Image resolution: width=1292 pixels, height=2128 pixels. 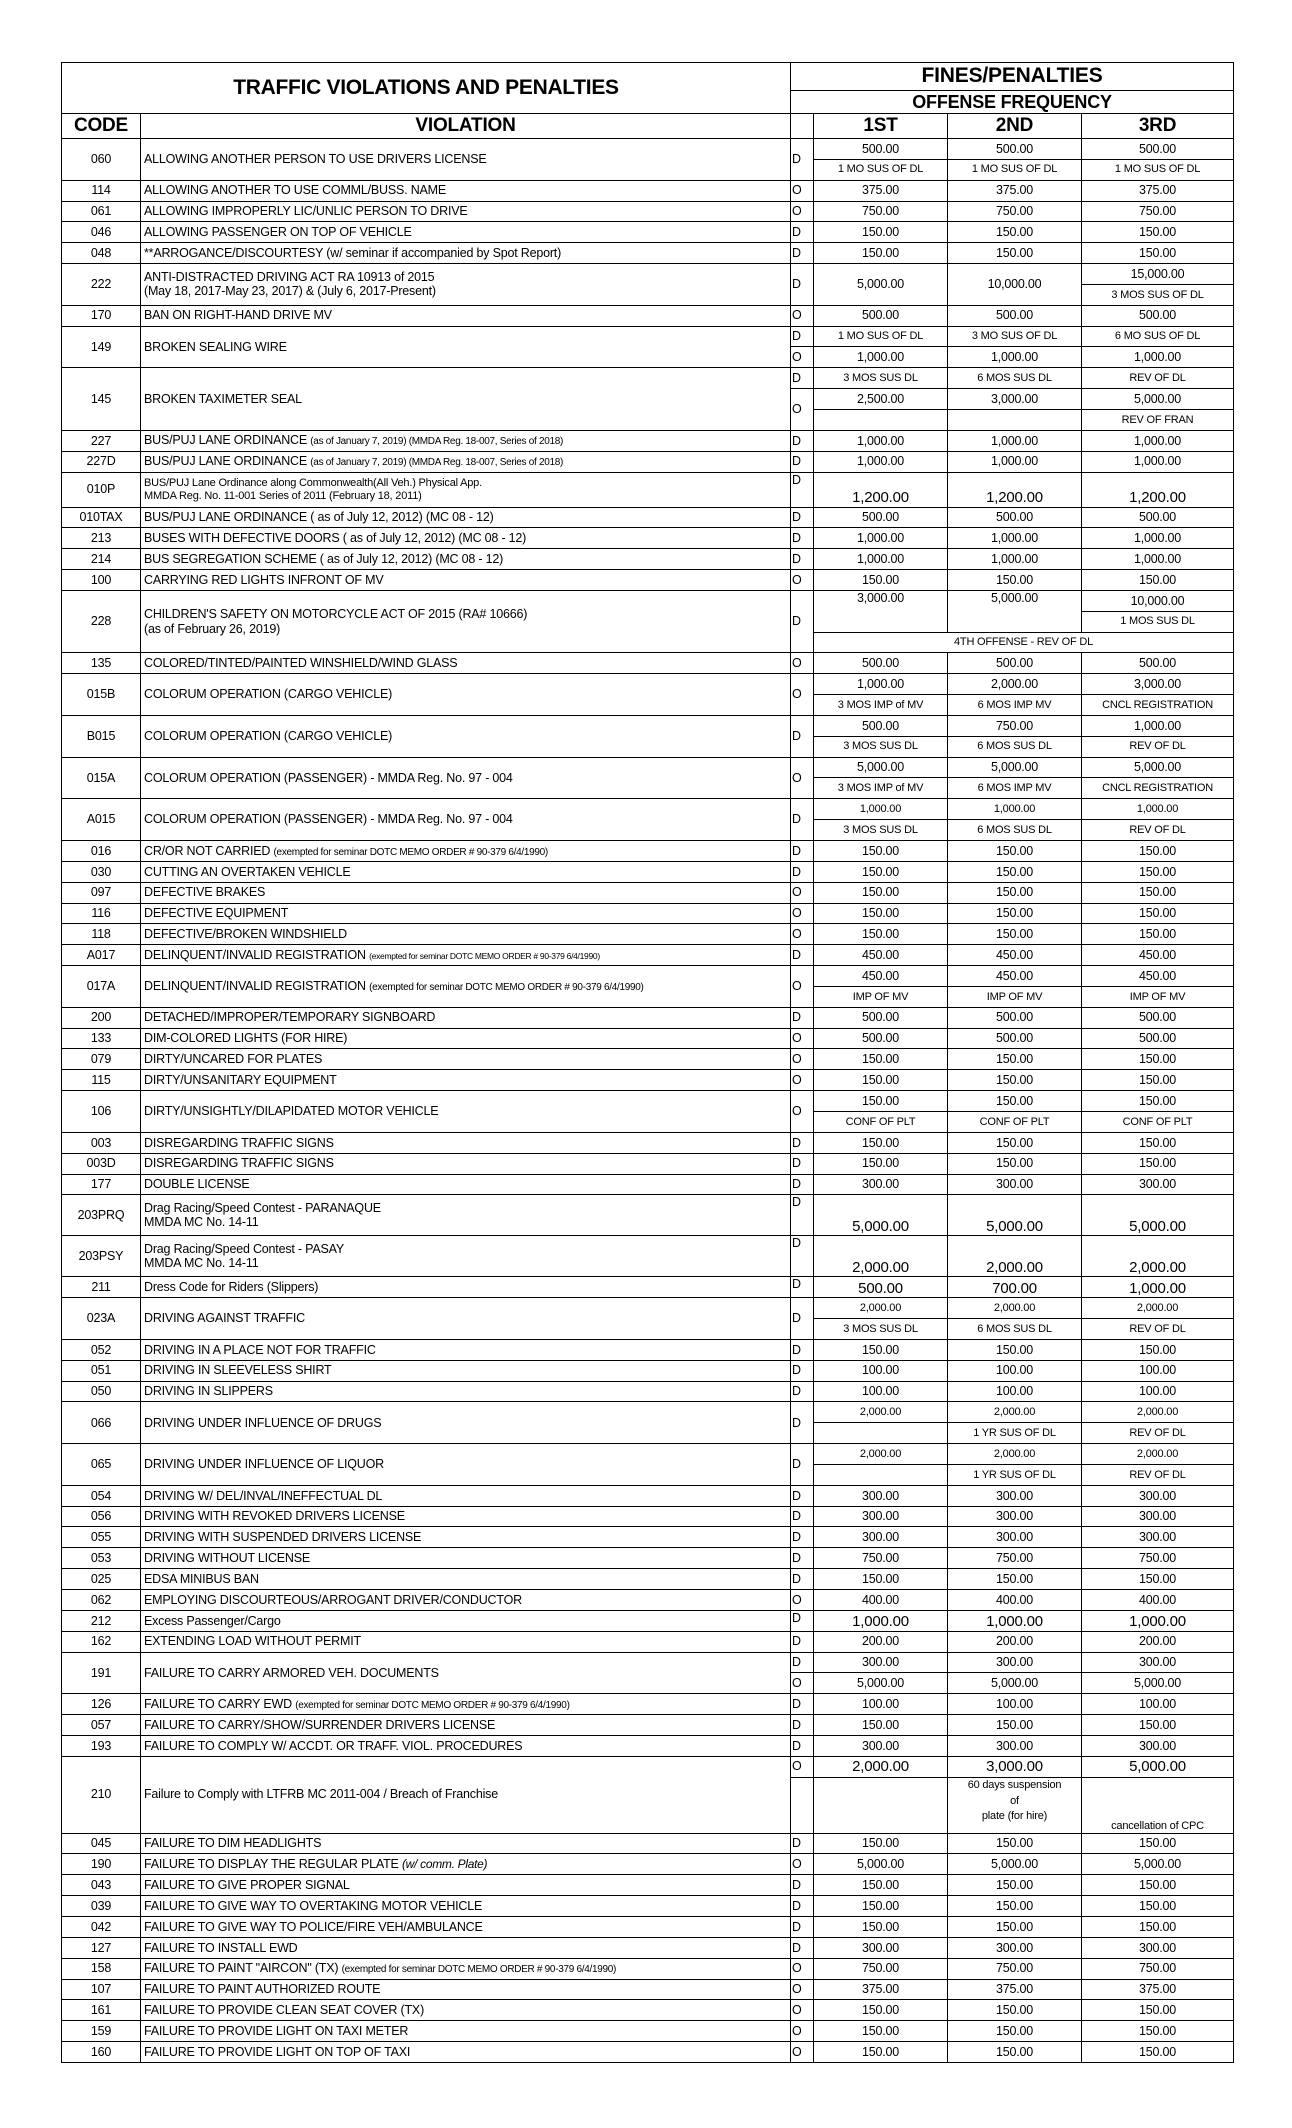 I want to click on penalty-2nd: 500.00, so click(x=1015, y=149).